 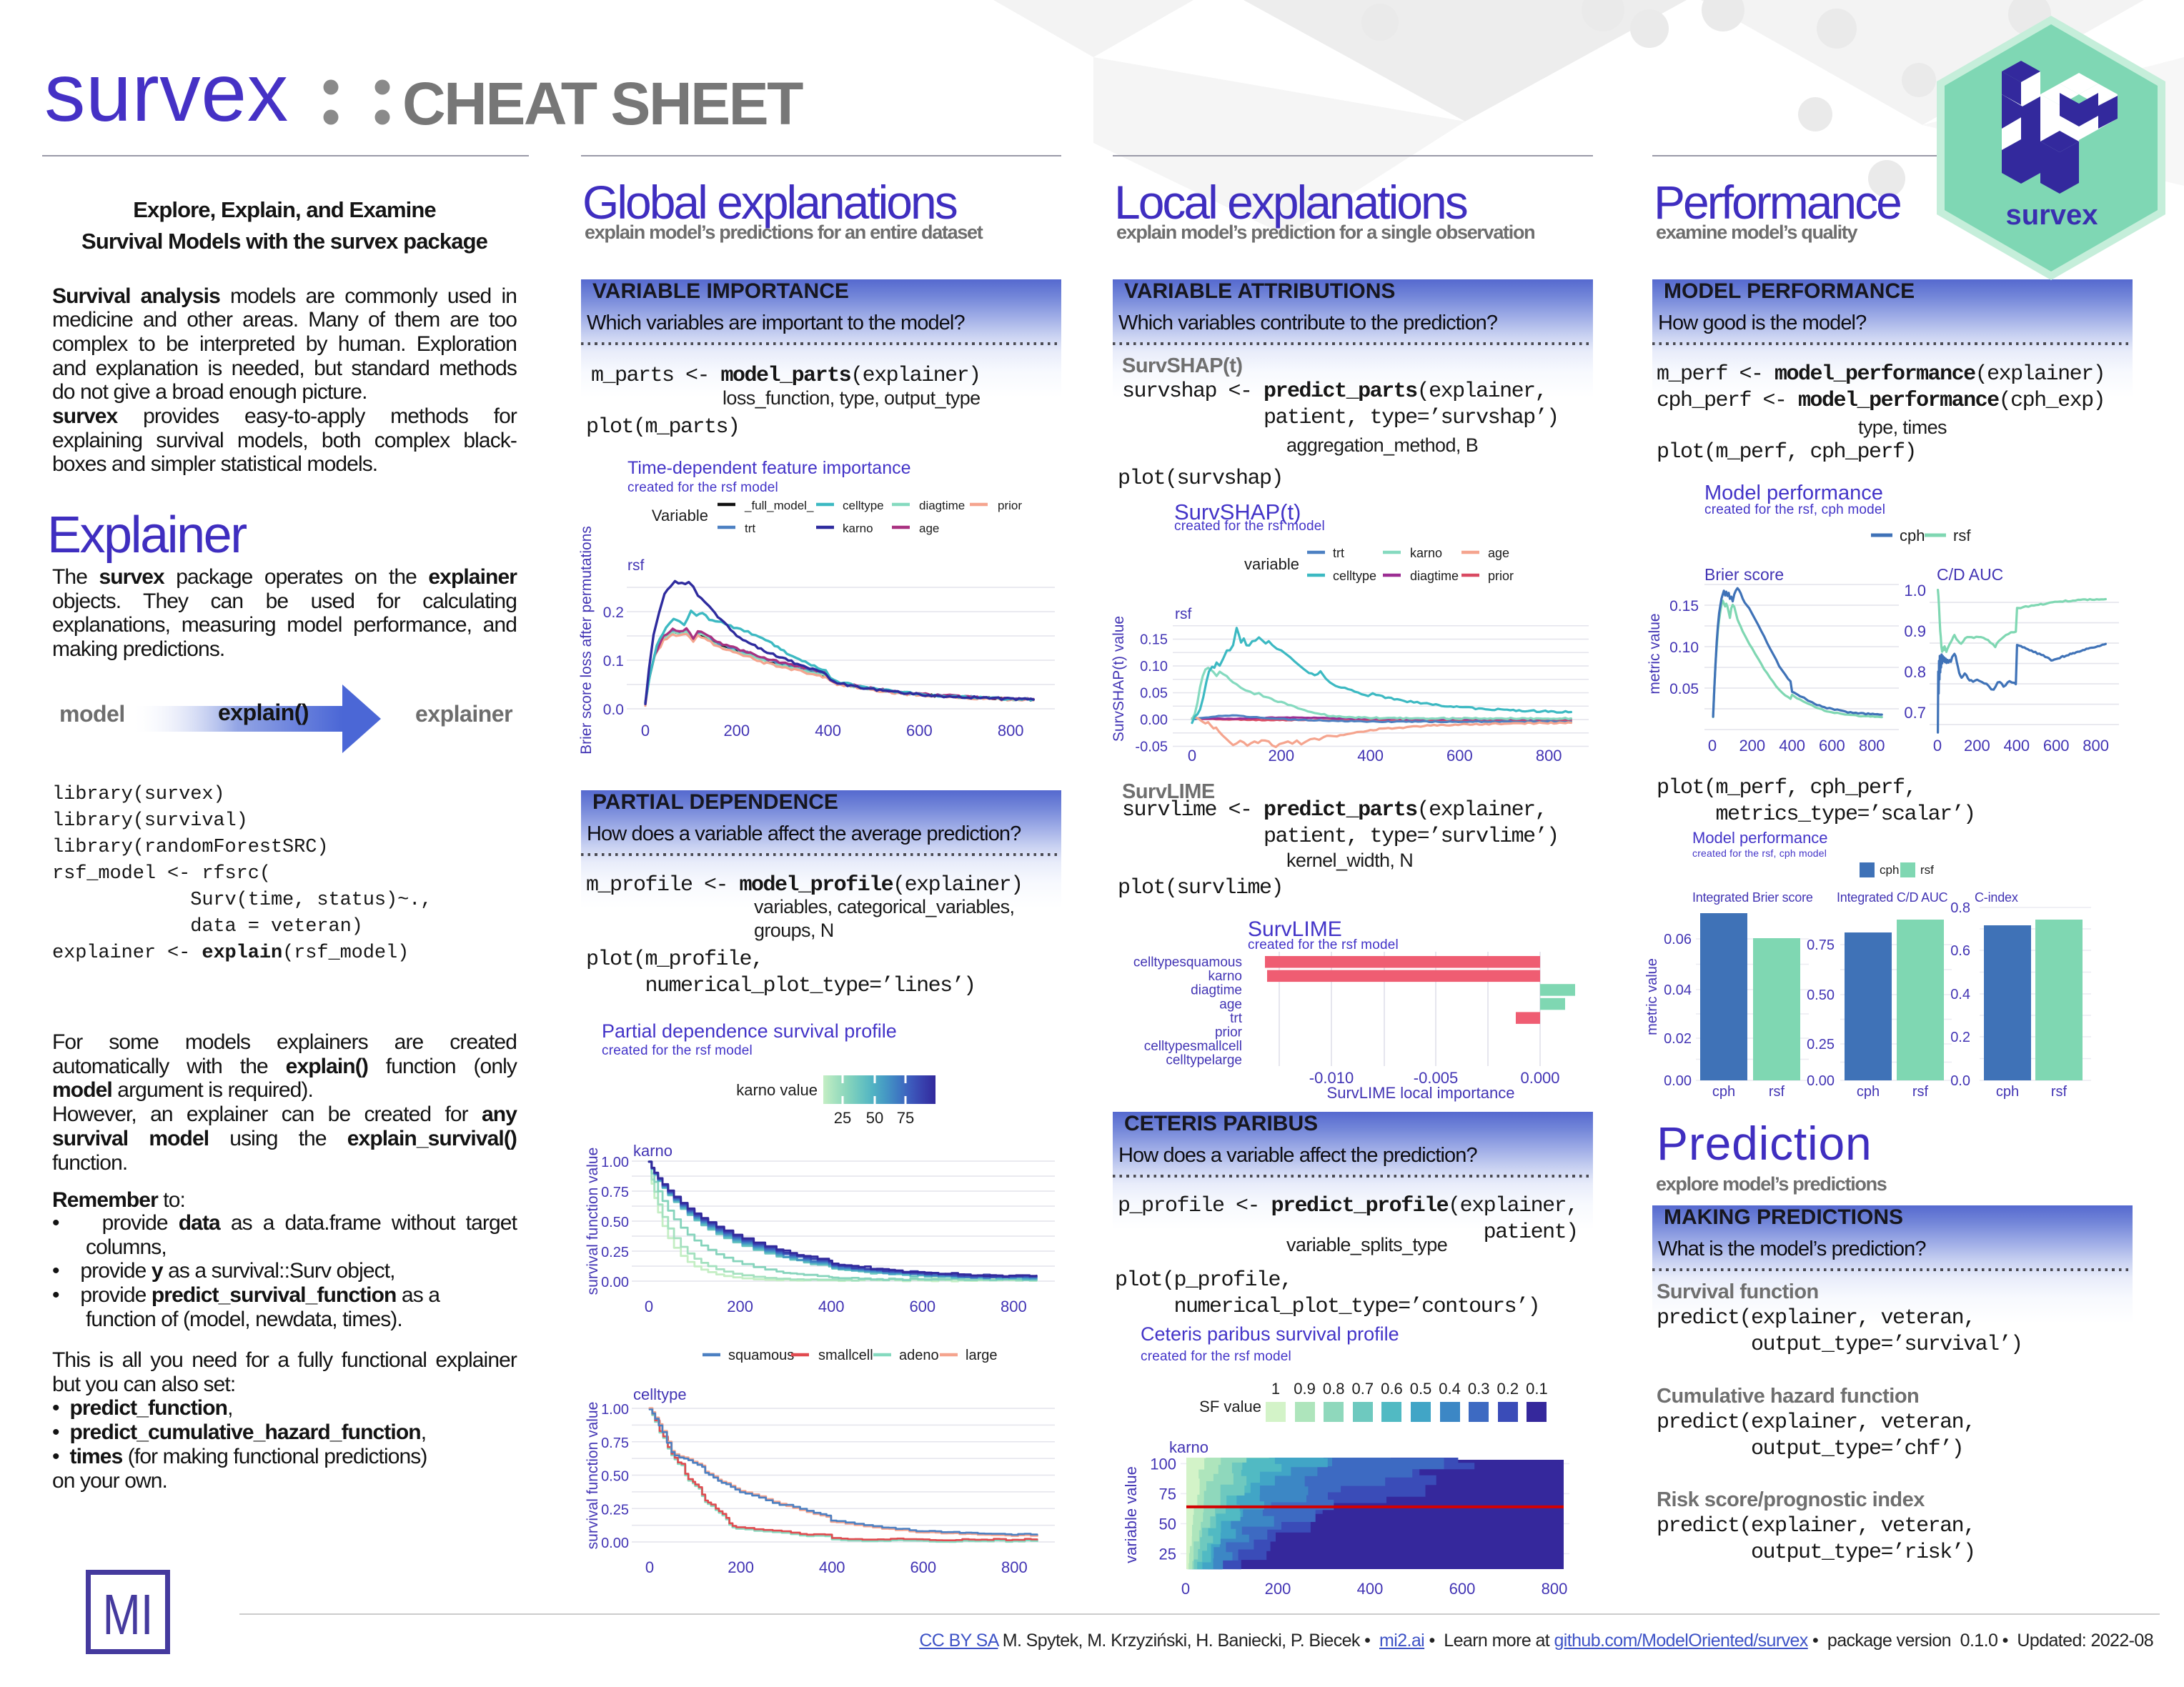 What do you see at coordinates (1821, 1044) in the screenshot?
I see `svg-text: 0.25` at bounding box center [1821, 1044].